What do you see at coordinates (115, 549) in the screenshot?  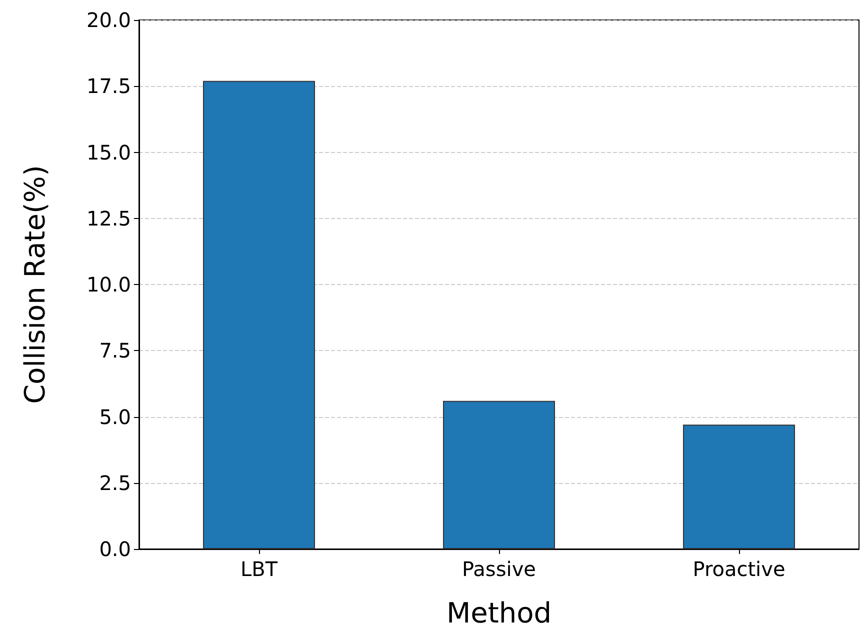 I see `y-tick-label: 0.0` at bounding box center [115, 549].